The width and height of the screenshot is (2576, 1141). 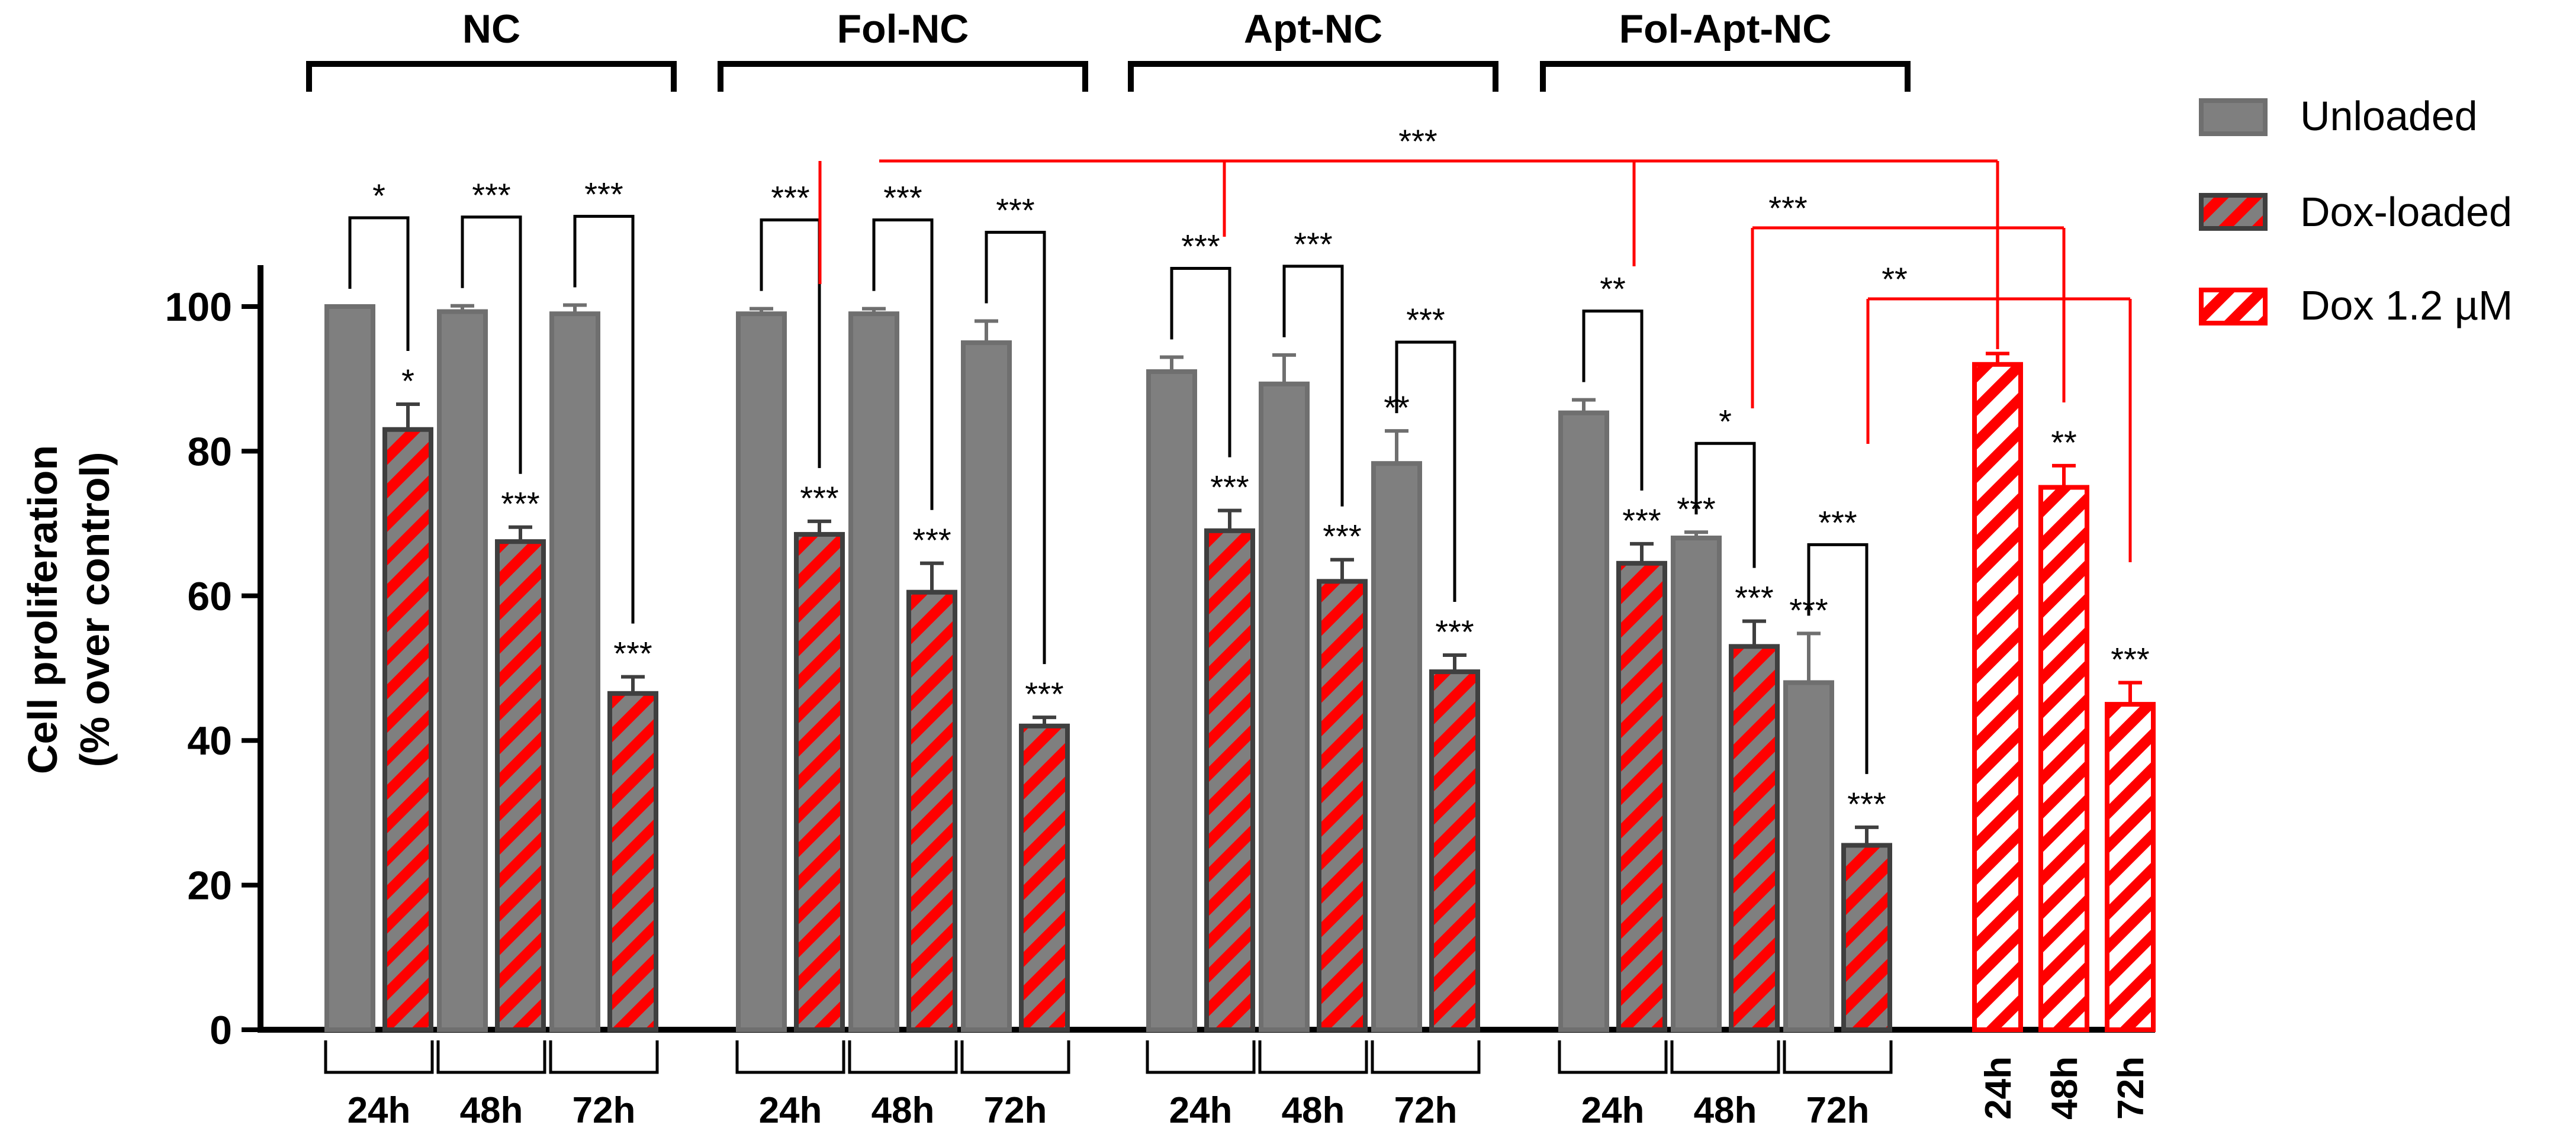 I want to click on y-tick-label: 40, so click(x=209, y=740).